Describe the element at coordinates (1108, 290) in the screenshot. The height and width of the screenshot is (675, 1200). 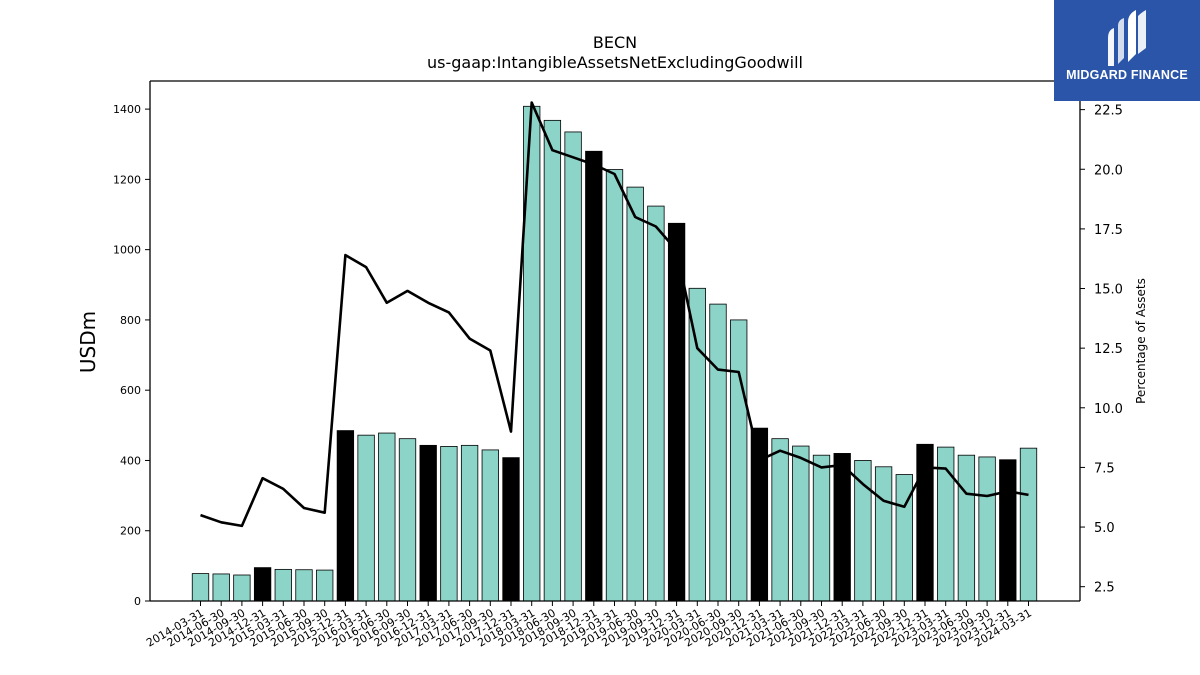
I see `y-right-tick-label: 15.0` at that location.